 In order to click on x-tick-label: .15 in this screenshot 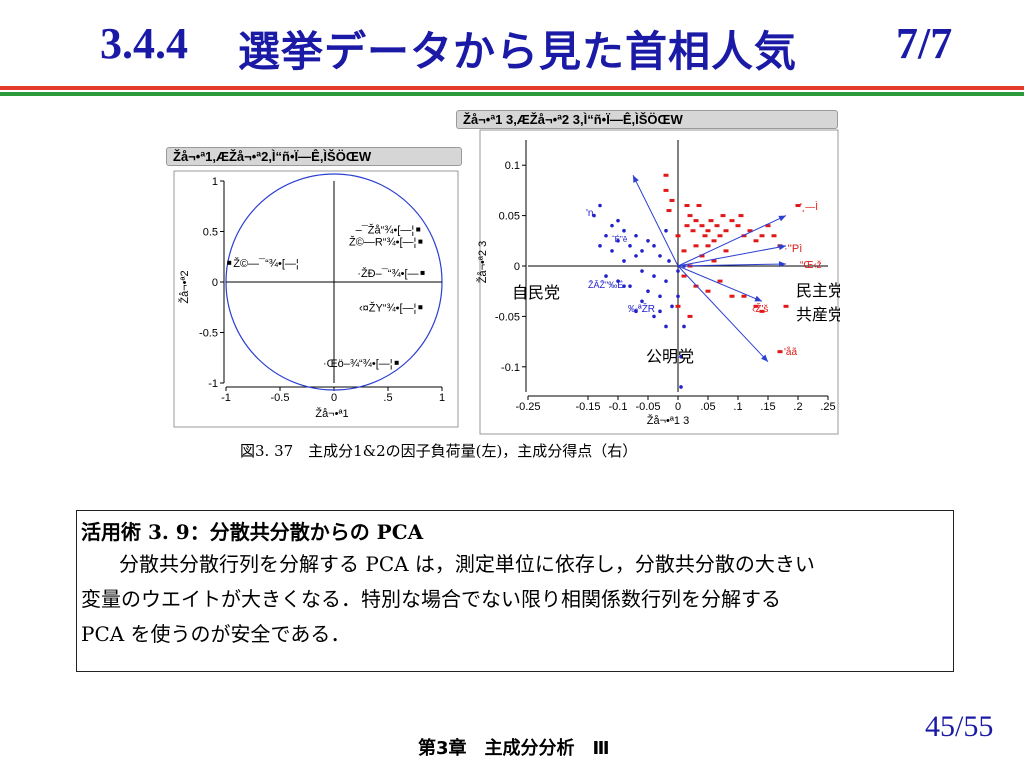, I will do `click(767, 407)`.